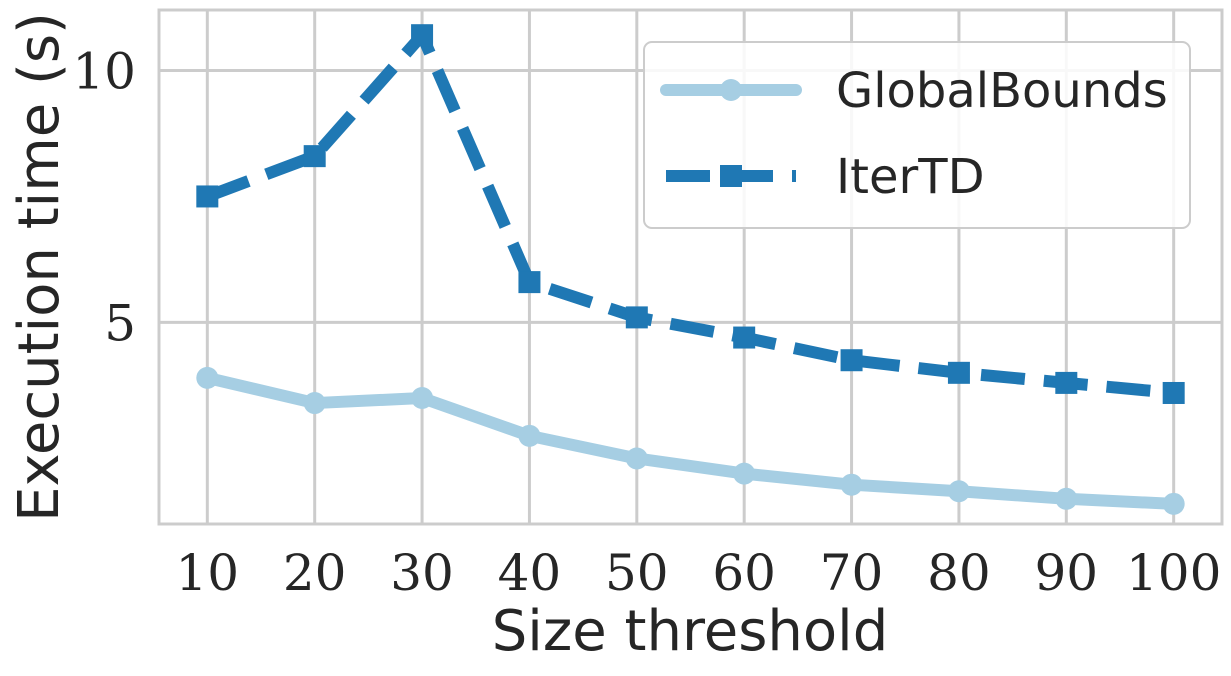 The image size is (1231, 676). What do you see at coordinates (120, 323) in the screenshot?
I see `y-tick-label: 5` at bounding box center [120, 323].